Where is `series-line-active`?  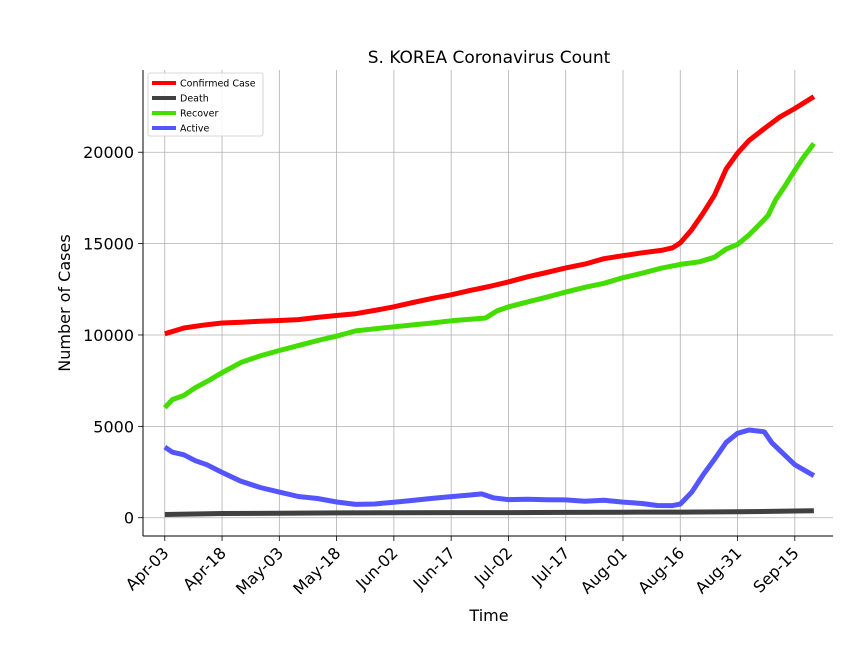
series-line-active is located at coordinates (489, 468).